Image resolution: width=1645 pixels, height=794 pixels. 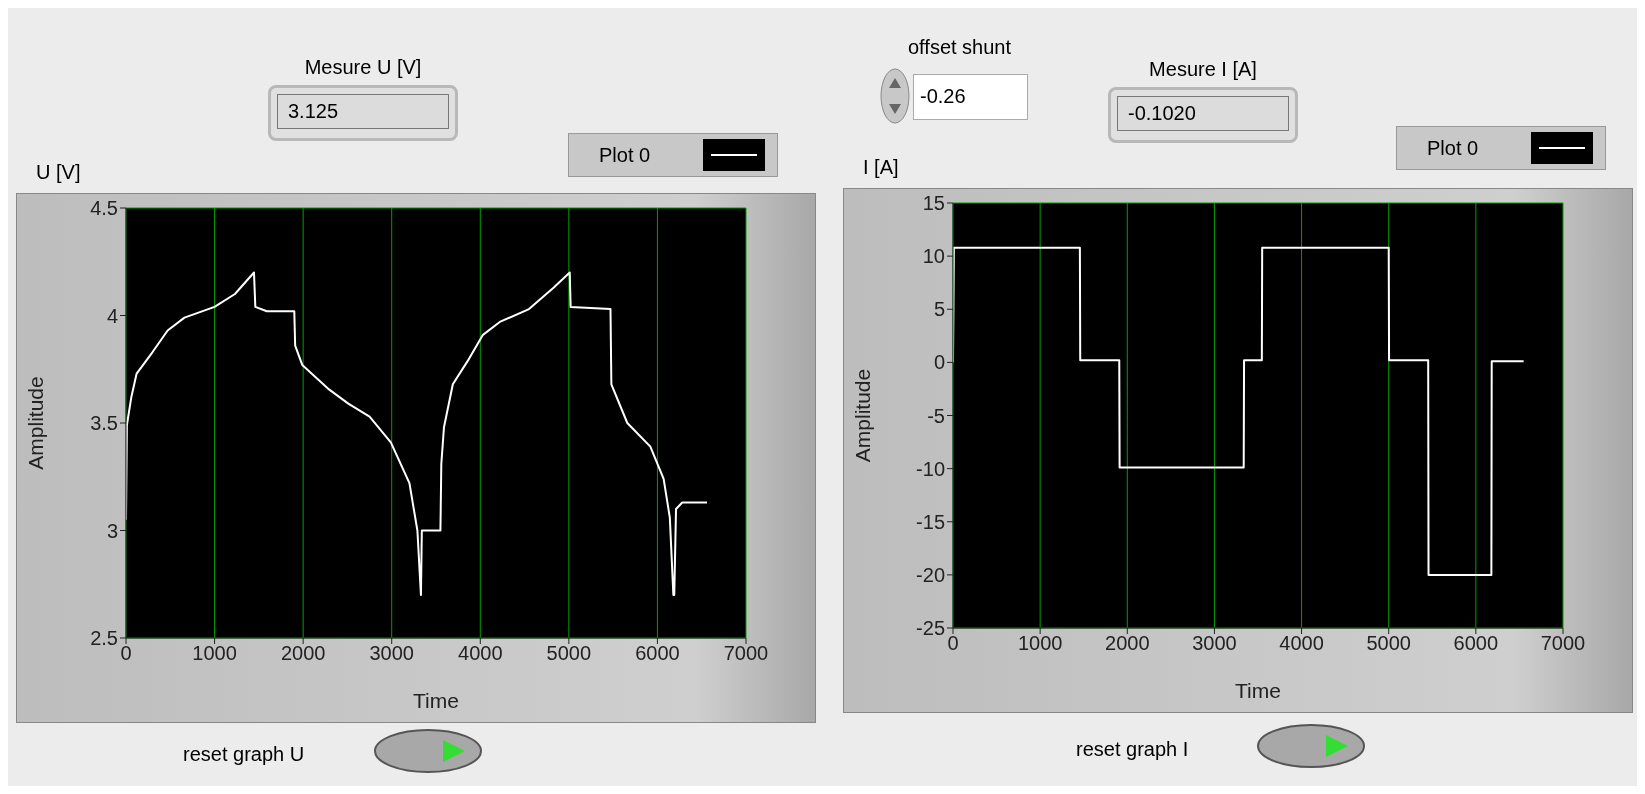 I want to click on y-tick-label: 4.5, so click(x=104, y=208).